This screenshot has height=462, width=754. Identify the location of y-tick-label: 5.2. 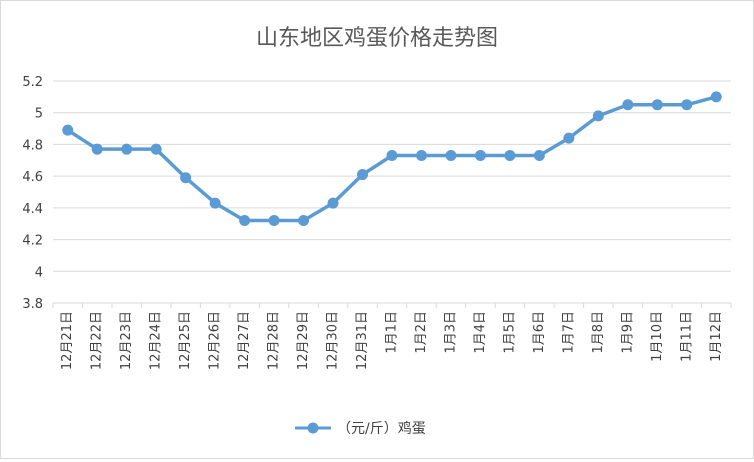
(32, 82).